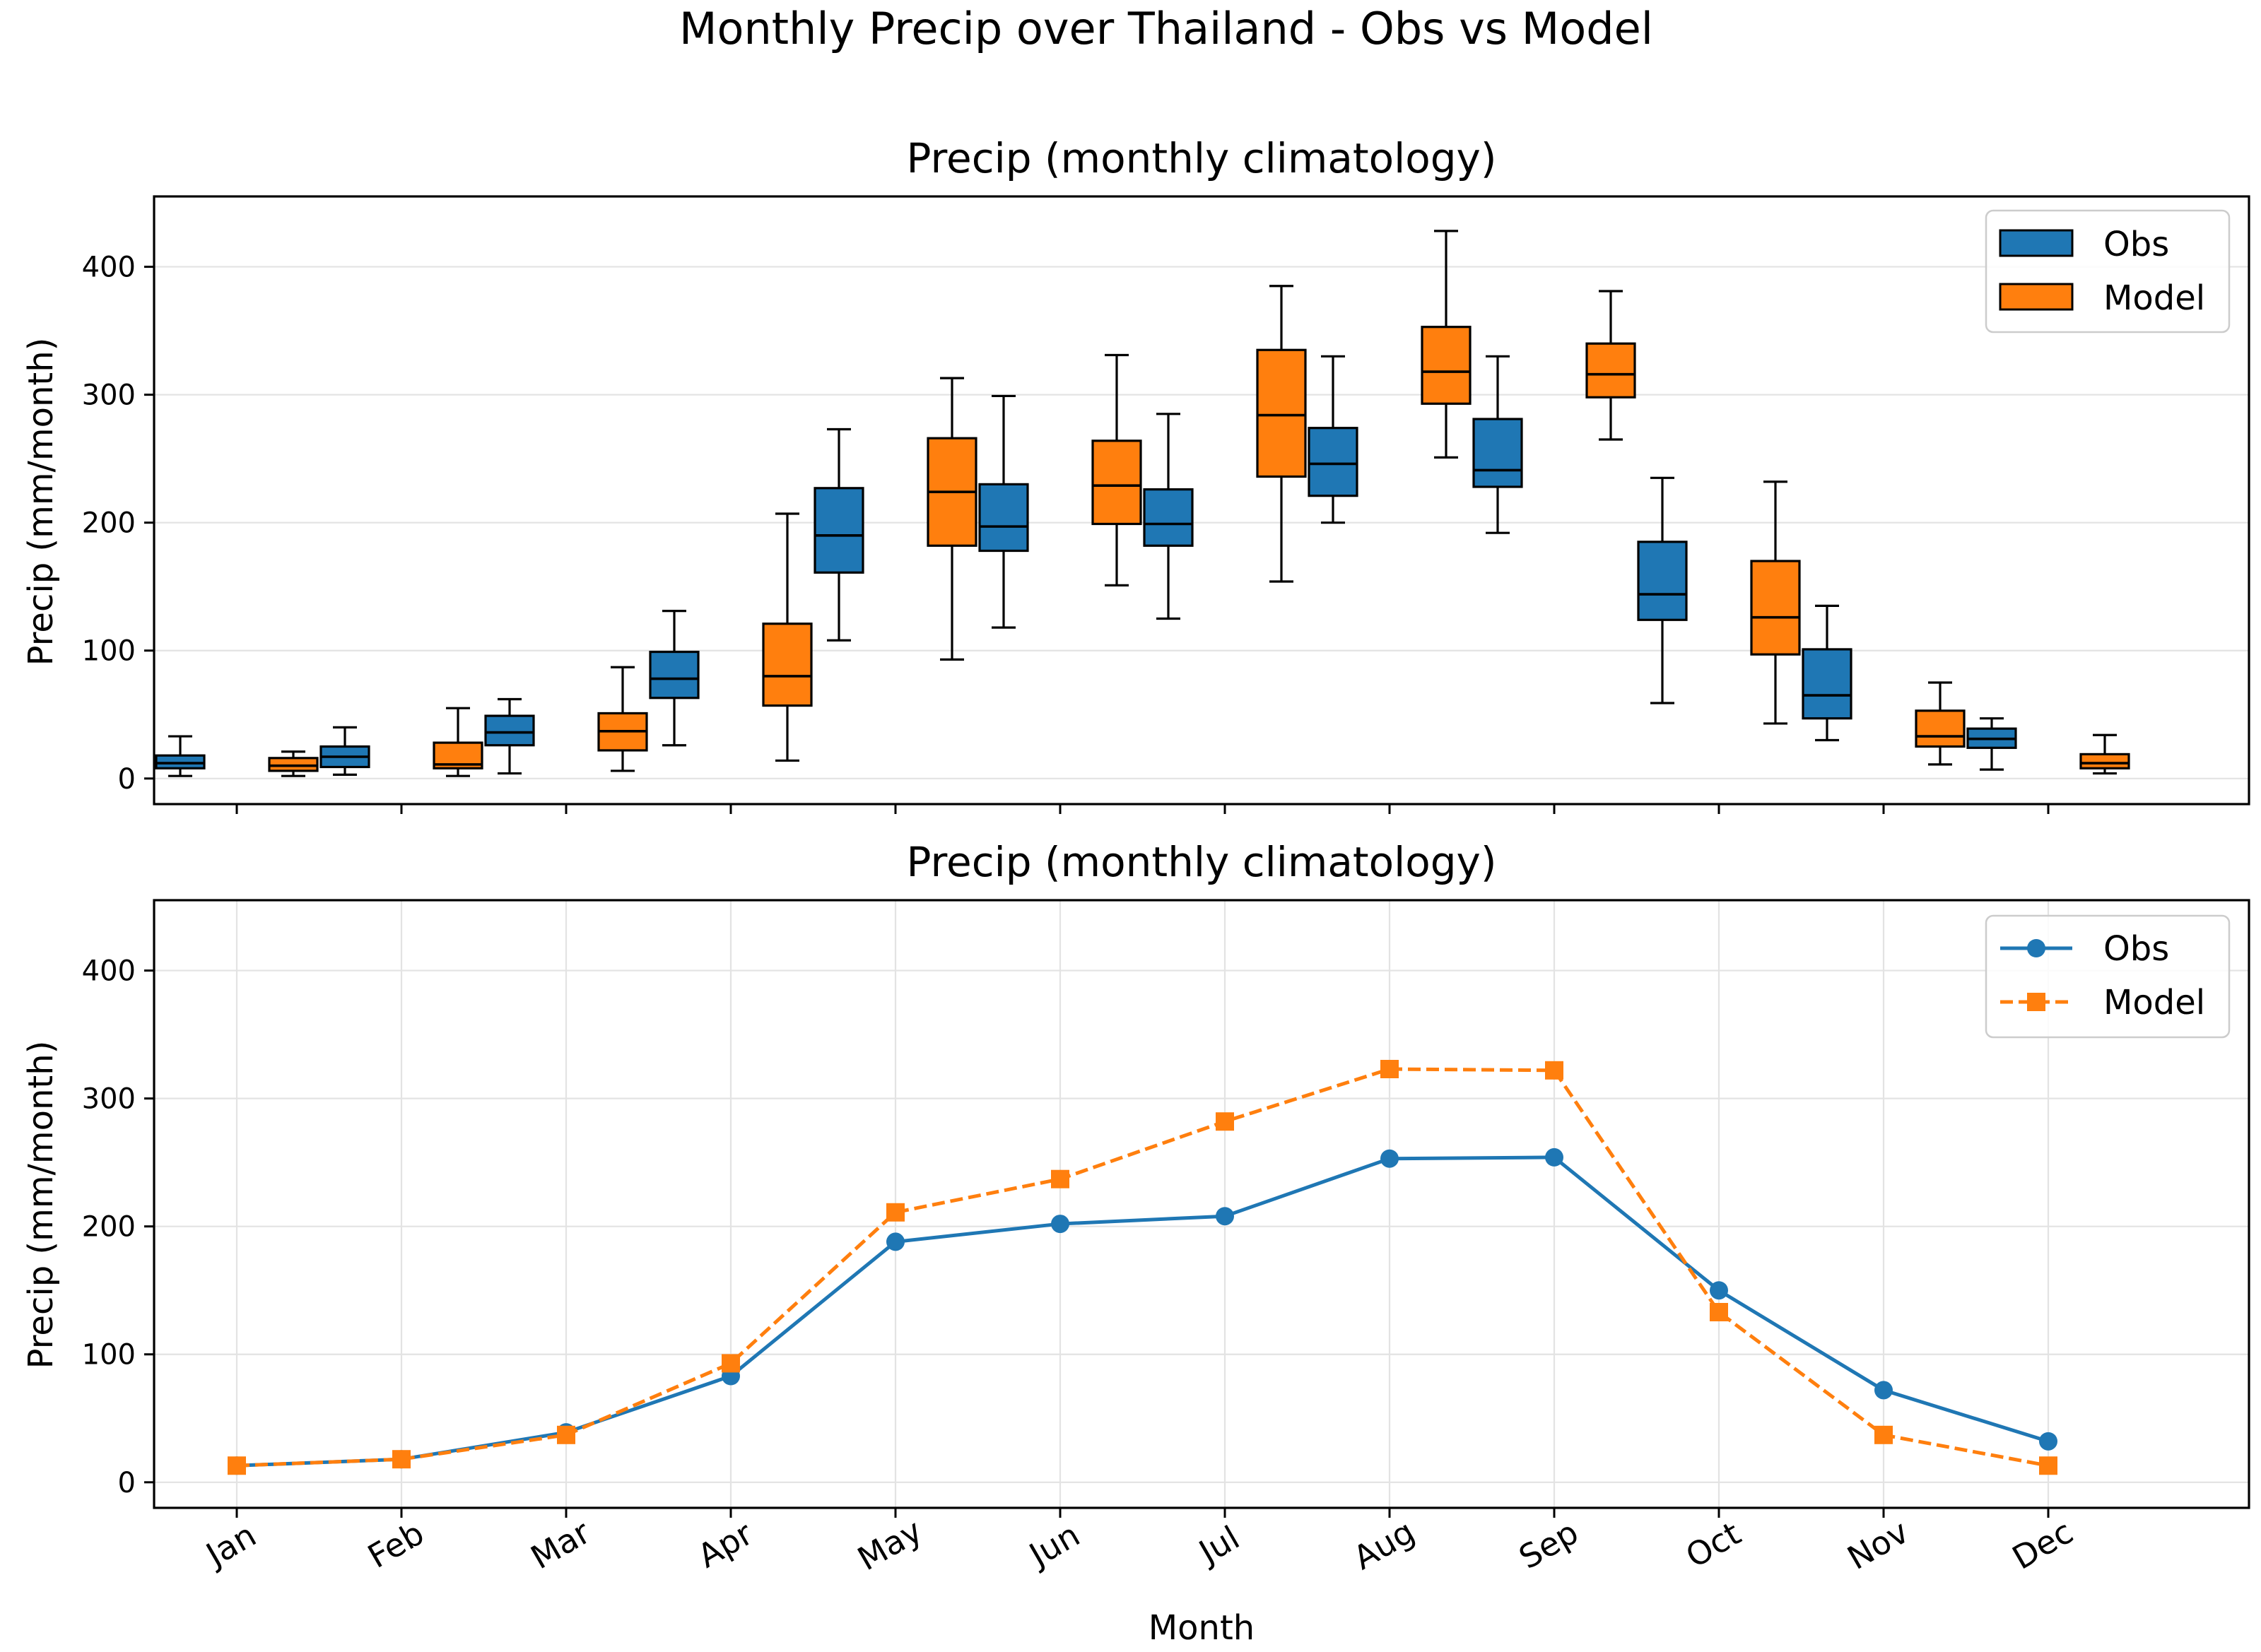  Describe the element at coordinates (109, 523) in the screenshot. I see `boxplot-y-tick-label: 200` at that location.